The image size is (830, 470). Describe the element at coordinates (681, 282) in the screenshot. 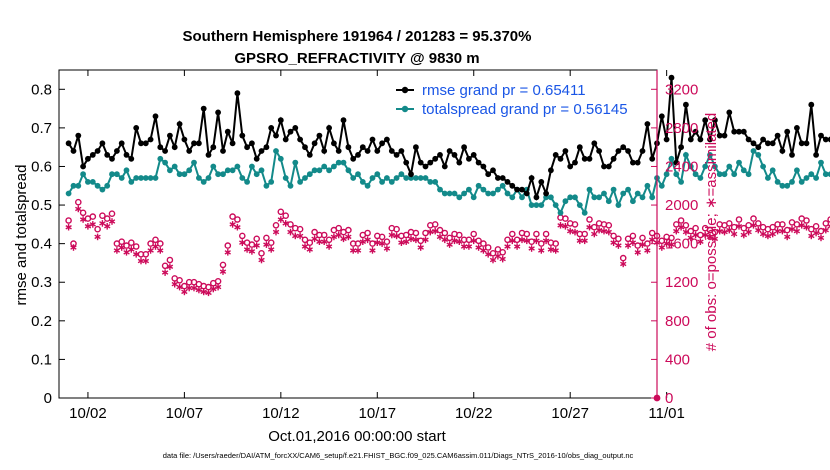

I see `y-right-tick-label: 1200` at that location.